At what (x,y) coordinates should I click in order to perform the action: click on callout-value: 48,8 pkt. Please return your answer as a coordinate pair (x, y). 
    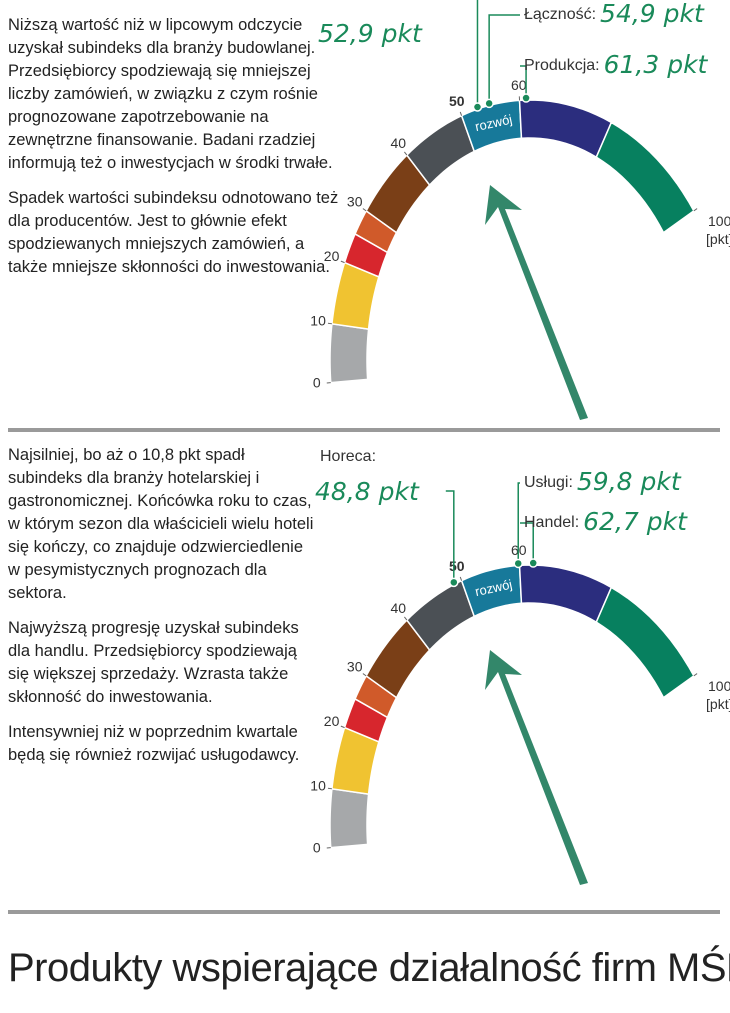
    Looking at the image, I should click on (367, 491).